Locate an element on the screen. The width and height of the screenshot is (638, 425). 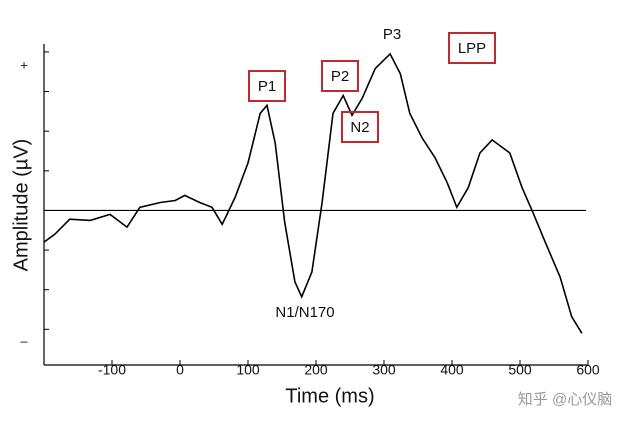
x-tick-label: 500 is located at coordinates (520, 370).